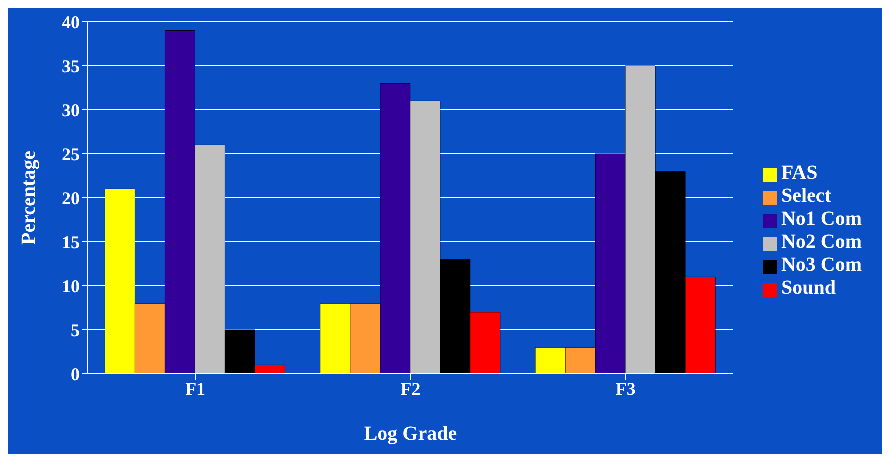 The width and height of the screenshot is (890, 462). Describe the element at coordinates (808, 288) in the screenshot. I see `legend-label: Sound` at that location.